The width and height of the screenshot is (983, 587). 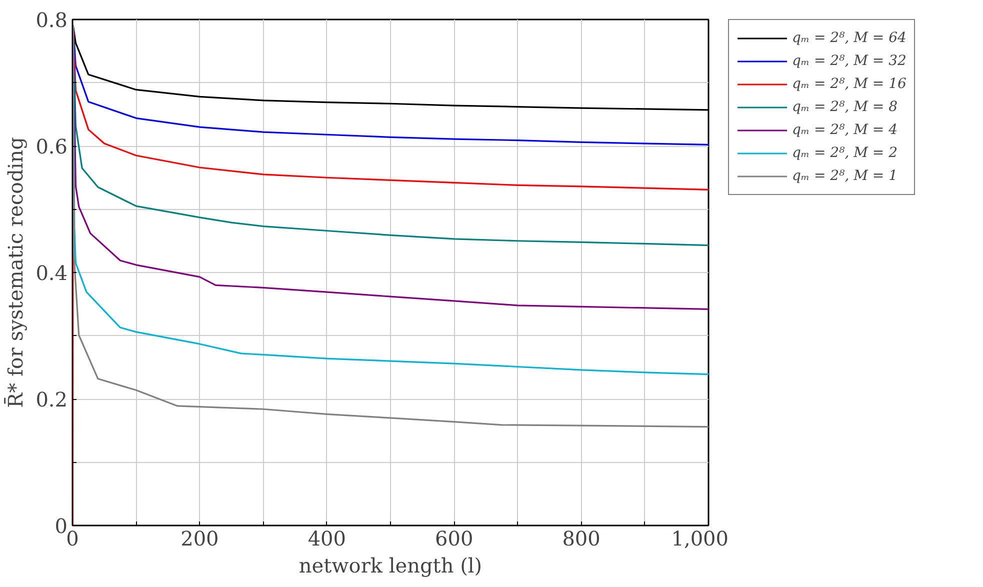 I want to click on legend-label: qₘ = 2⁸, M = 16, so click(x=849, y=84).